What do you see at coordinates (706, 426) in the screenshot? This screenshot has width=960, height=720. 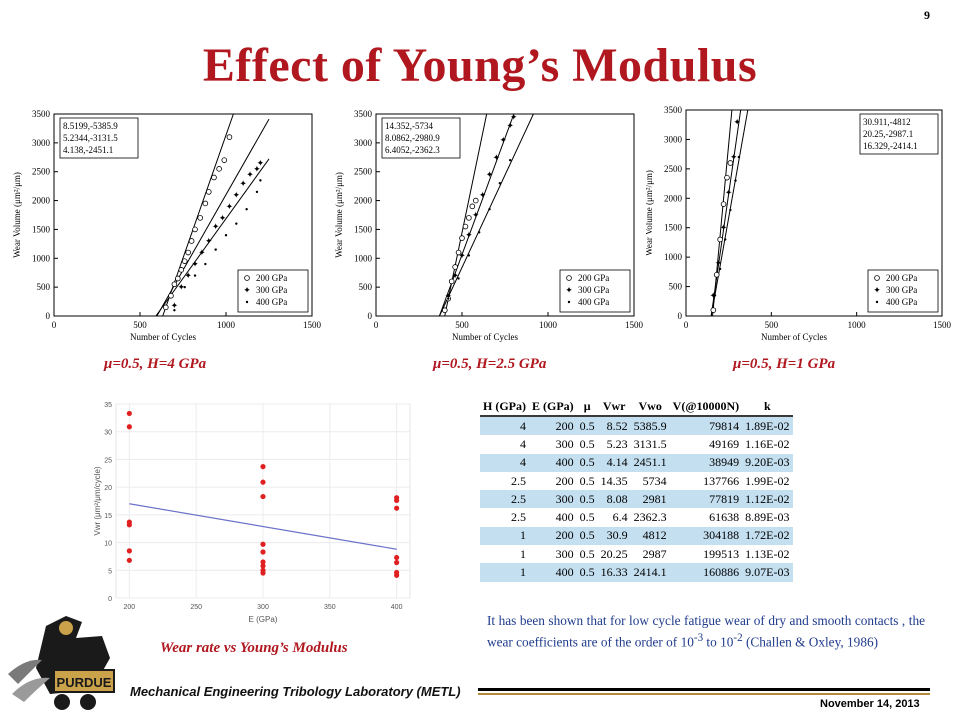 I see `table-cell: 79814` at bounding box center [706, 426].